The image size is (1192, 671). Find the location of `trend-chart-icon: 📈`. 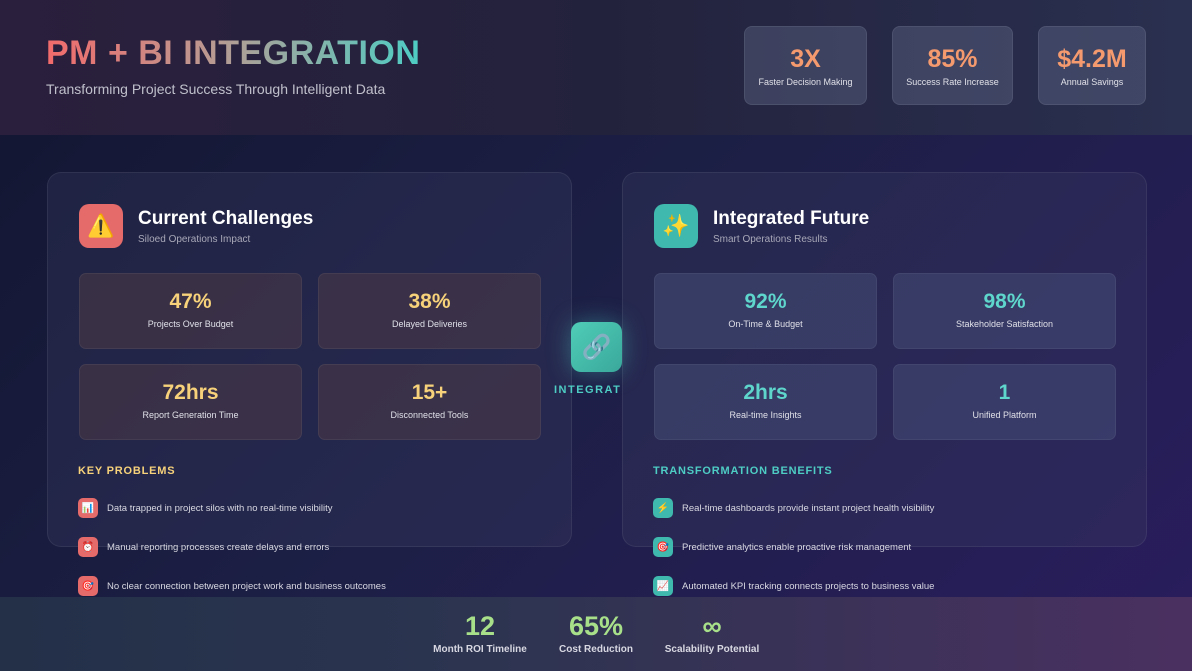

trend-chart-icon: 📈 is located at coordinates (663, 586).